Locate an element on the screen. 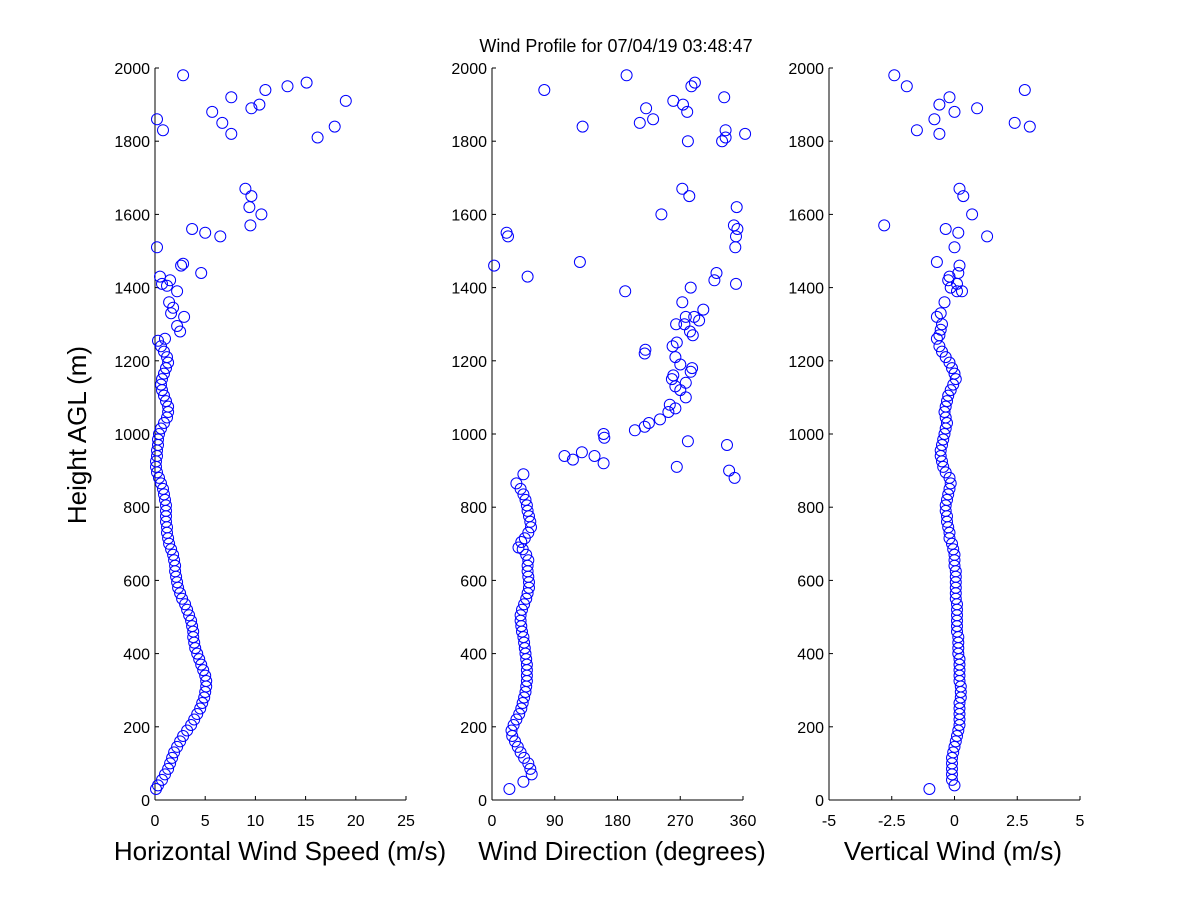 The image size is (1200, 900). y-tick-label: 1800 is located at coordinates (469, 142).